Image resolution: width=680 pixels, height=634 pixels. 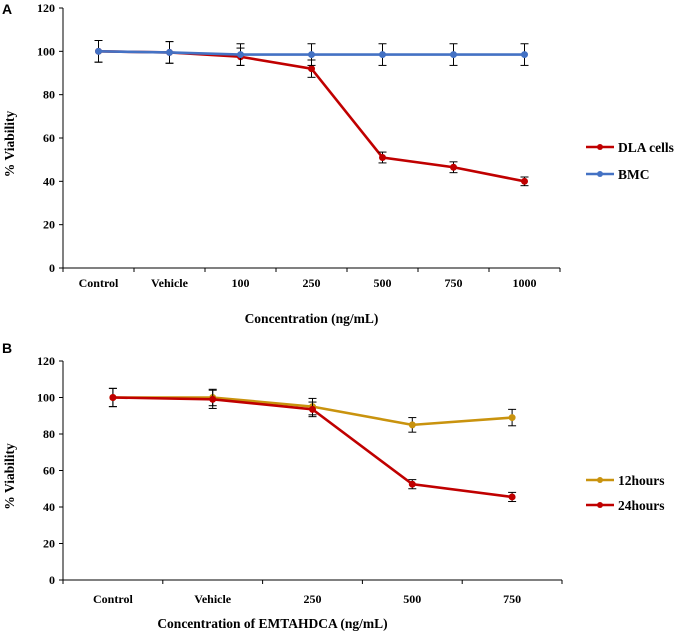 I want to click on legend-label: DLA cells, so click(x=646, y=147).